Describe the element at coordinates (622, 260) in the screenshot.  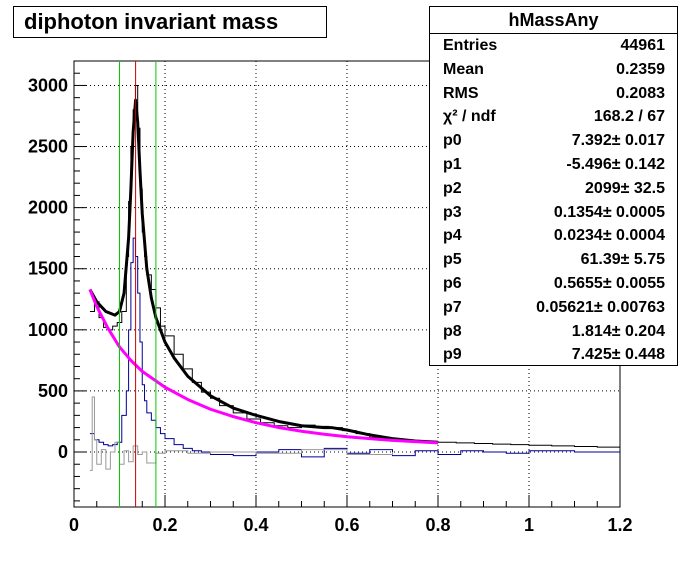
I see `stats-value: 61.39± 5.75` at that location.